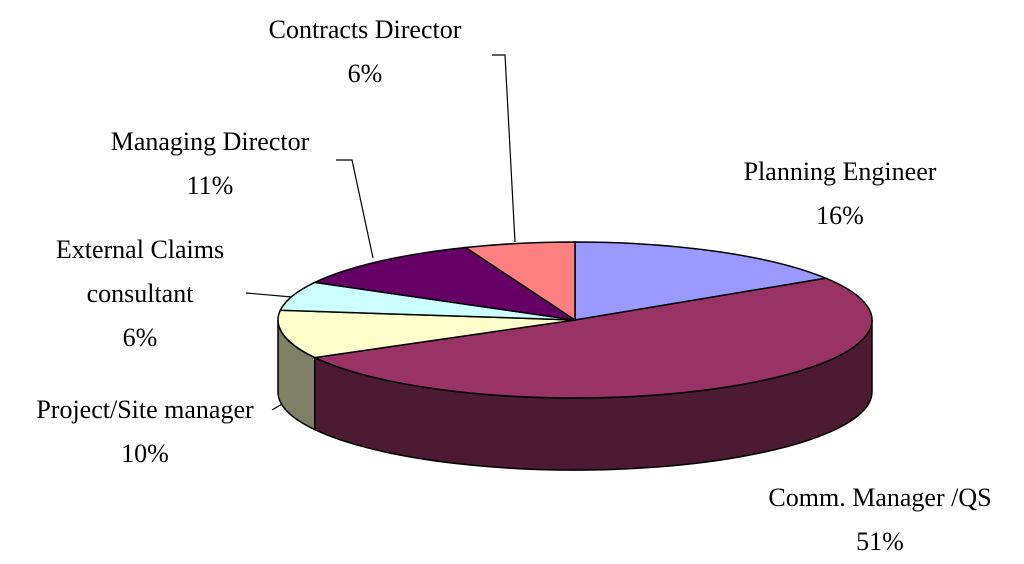 This screenshot has height=564, width=1024. What do you see at coordinates (840, 215) in the screenshot?
I see `value-label: 16%` at bounding box center [840, 215].